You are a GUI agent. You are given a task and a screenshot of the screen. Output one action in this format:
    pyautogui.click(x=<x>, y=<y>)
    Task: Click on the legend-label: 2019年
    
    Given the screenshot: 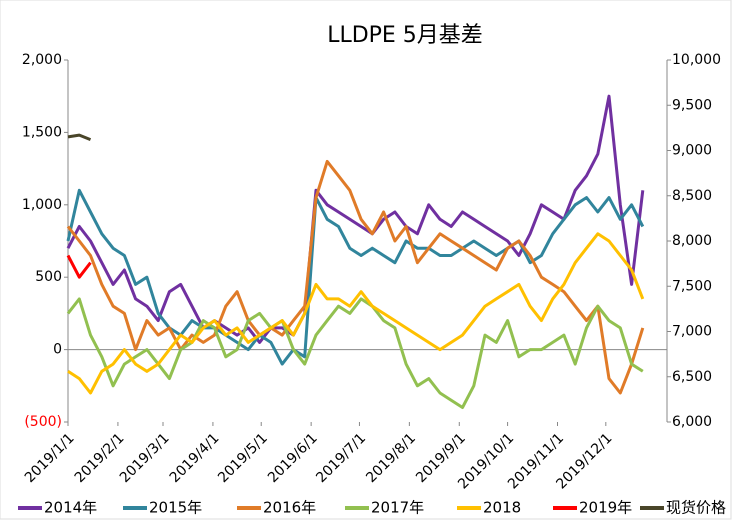 What is the action you would take?
    pyautogui.click(x=605, y=508)
    